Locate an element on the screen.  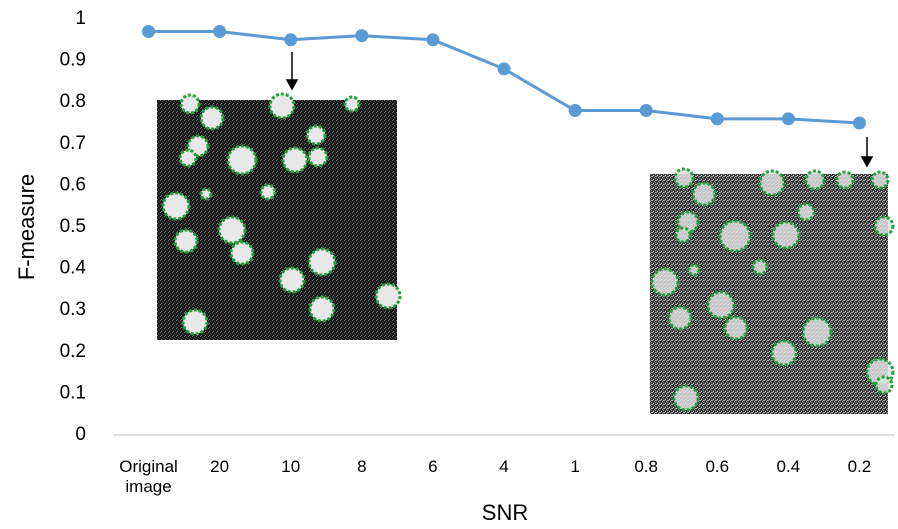
y-tick-label: 0.3 is located at coordinates (73, 309).